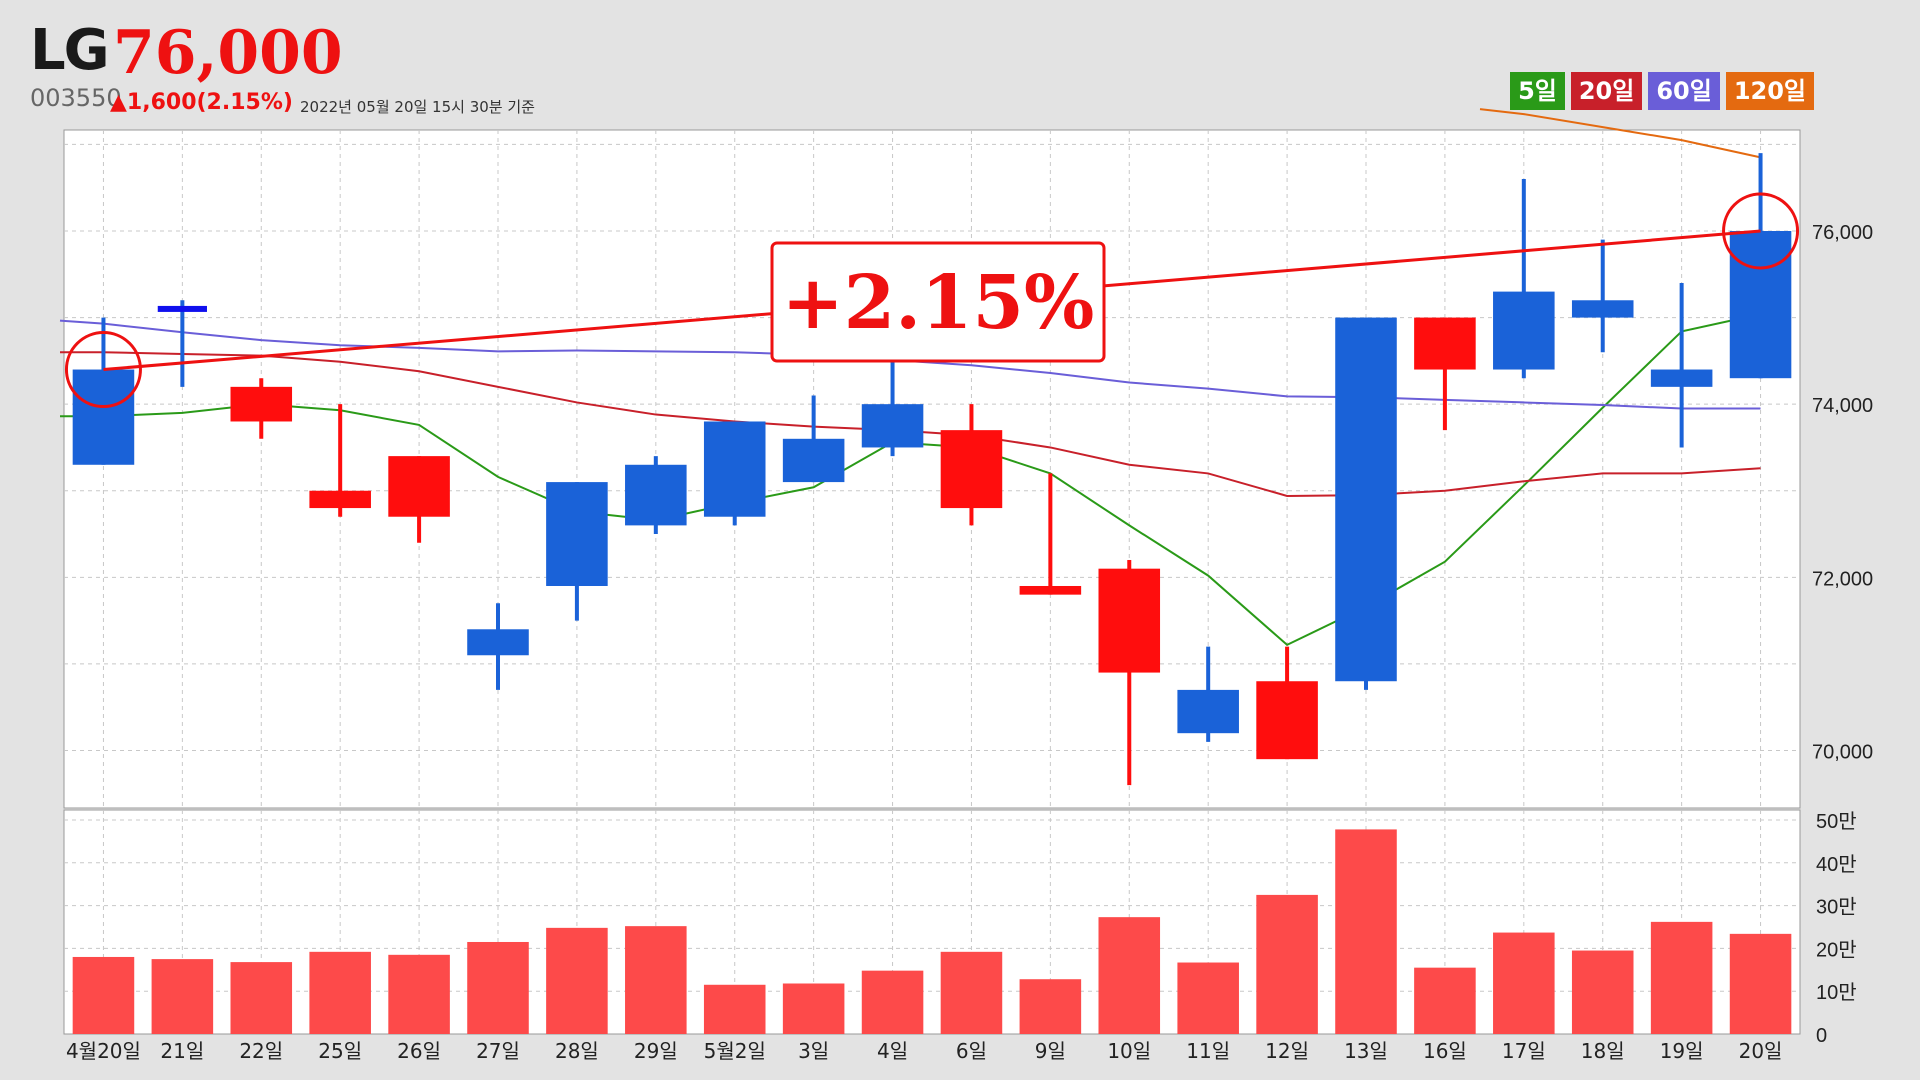  I want to click on volume-tick-label: 20만, so click(1836, 949).